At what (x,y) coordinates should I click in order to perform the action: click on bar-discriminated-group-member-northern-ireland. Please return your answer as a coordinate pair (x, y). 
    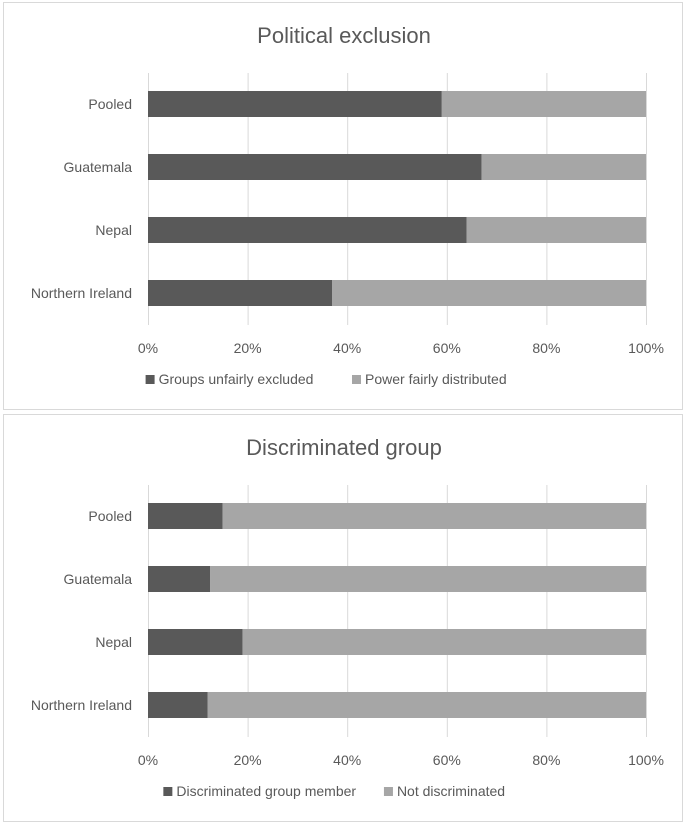
    Looking at the image, I should click on (178, 705).